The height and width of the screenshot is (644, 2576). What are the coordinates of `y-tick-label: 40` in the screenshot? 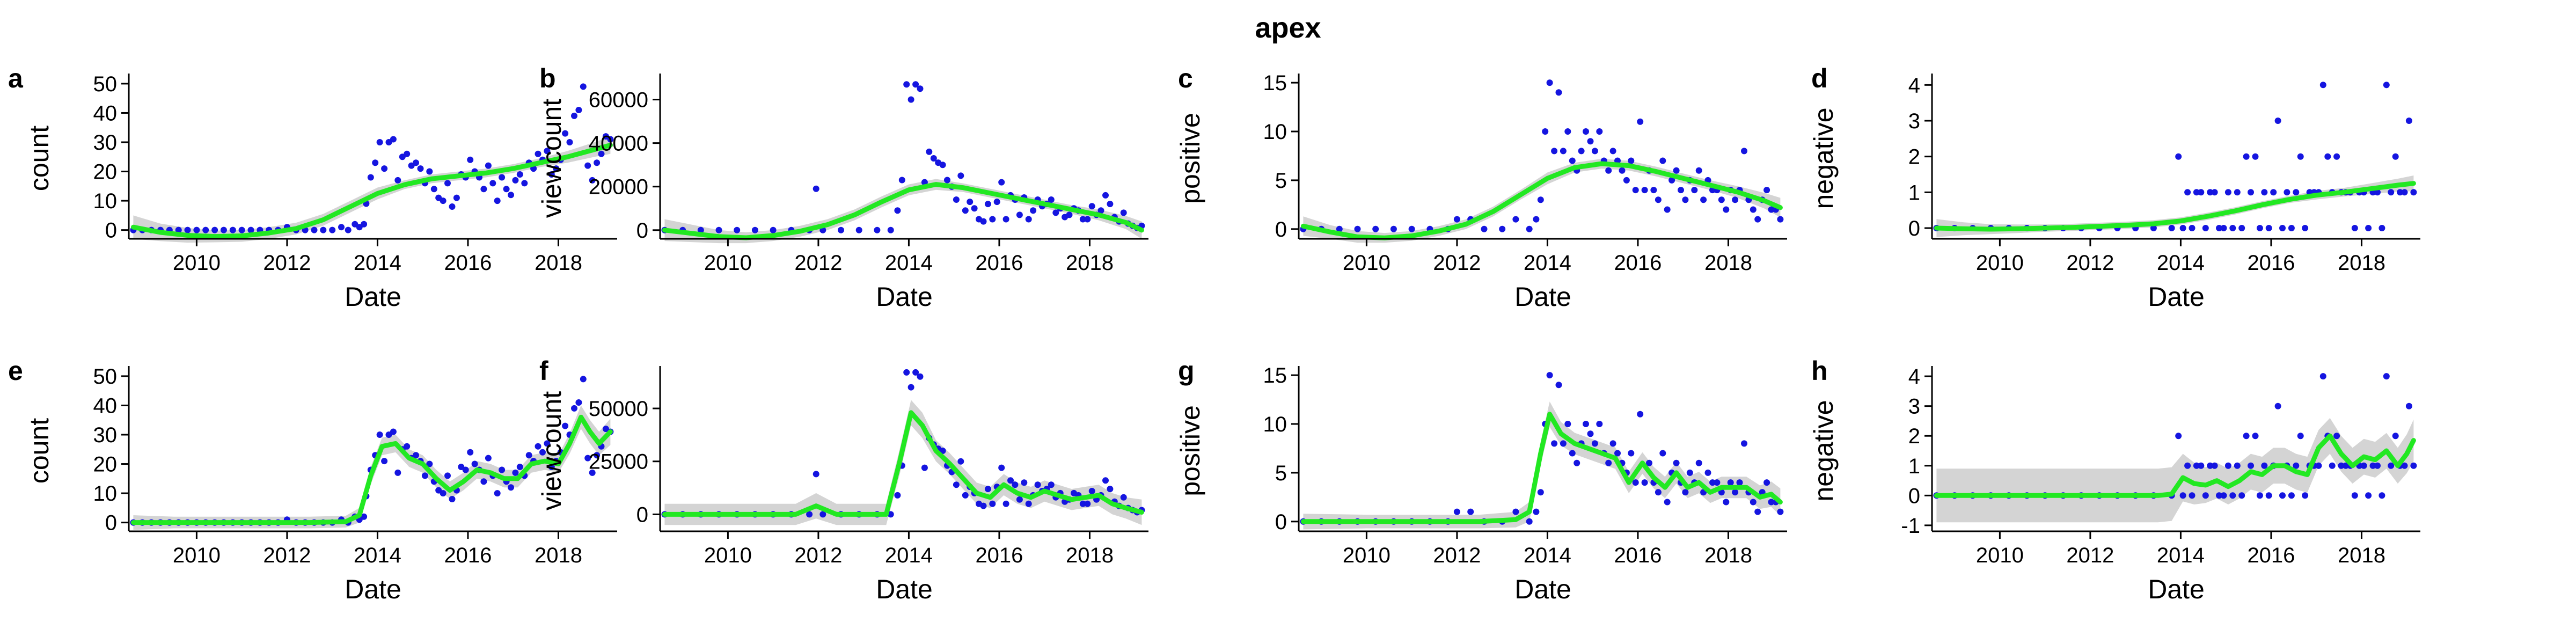 It's located at (105, 406).